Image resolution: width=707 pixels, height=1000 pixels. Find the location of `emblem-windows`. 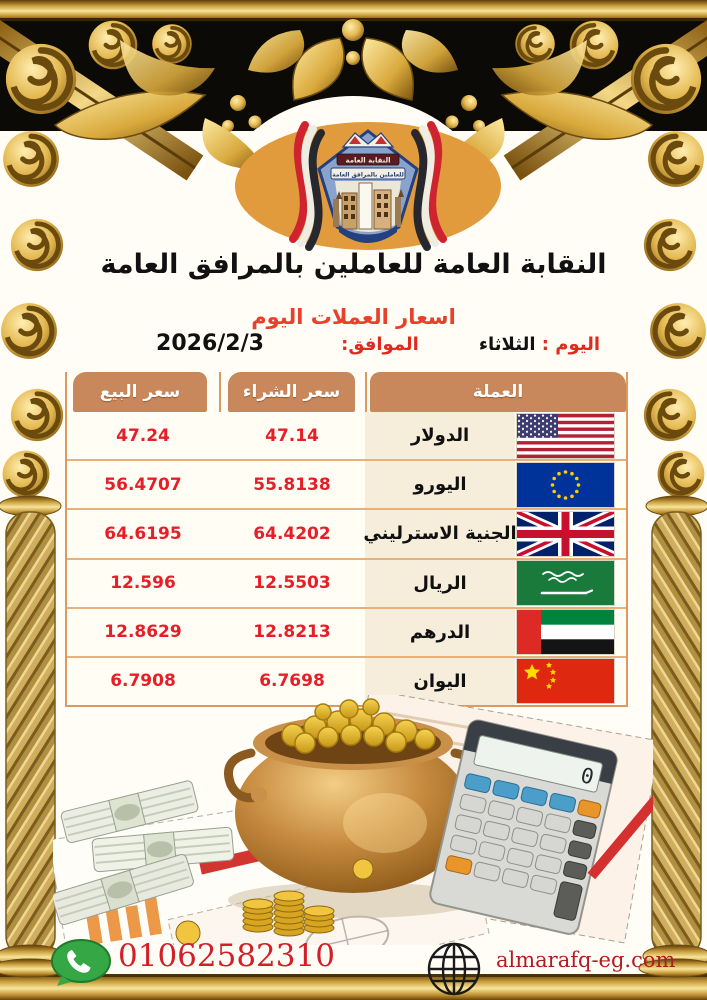

emblem-windows is located at coordinates (366, 206).